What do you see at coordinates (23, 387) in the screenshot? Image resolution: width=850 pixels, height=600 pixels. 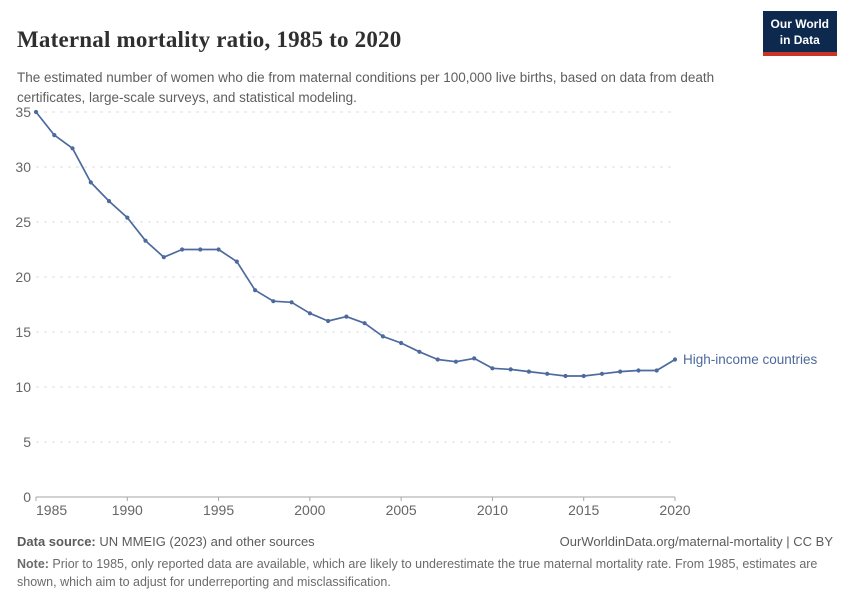 I see `y-tick-label: 10` at bounding box center [23, 387].